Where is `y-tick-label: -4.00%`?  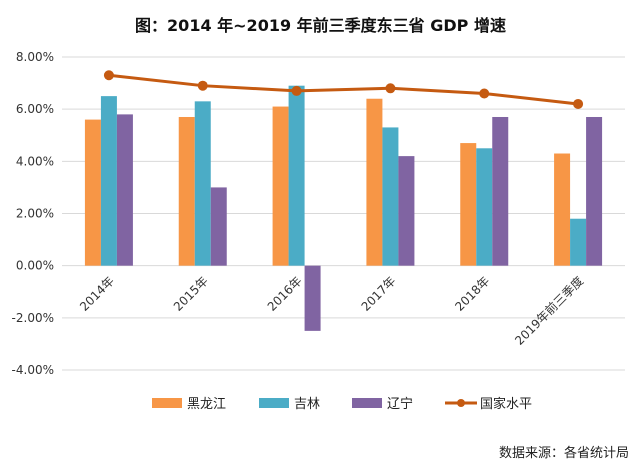
y-tick-label: -4.00% is located at coordinates (33, 370).